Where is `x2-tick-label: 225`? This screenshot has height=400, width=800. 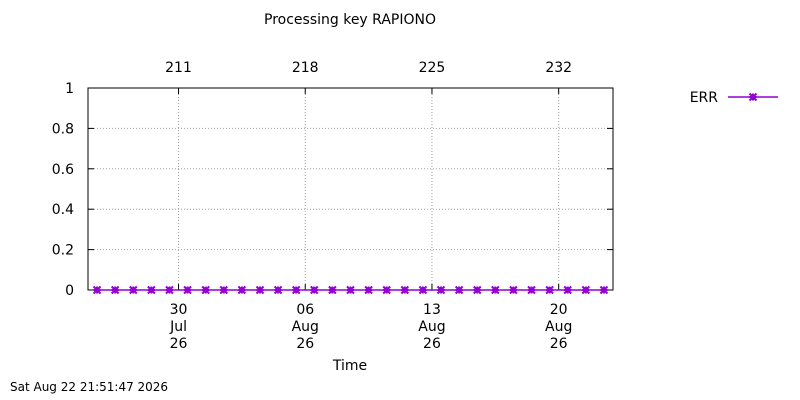
x2-tick-label: 225 is located at coordinates (432, 68).